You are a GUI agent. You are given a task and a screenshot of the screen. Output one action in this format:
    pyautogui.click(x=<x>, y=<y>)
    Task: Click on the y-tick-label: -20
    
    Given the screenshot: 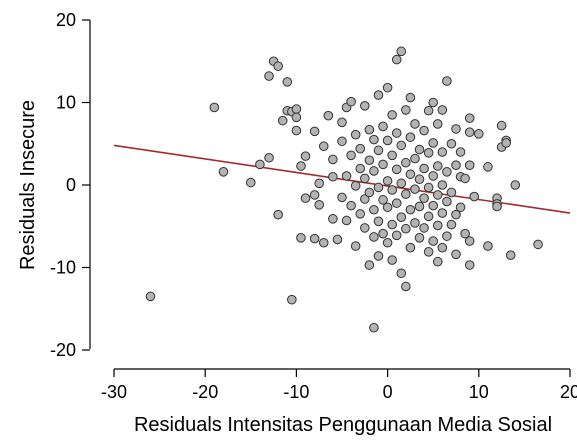 What is the action you would take?
    pyautogui.click(x=63, y=350)
    